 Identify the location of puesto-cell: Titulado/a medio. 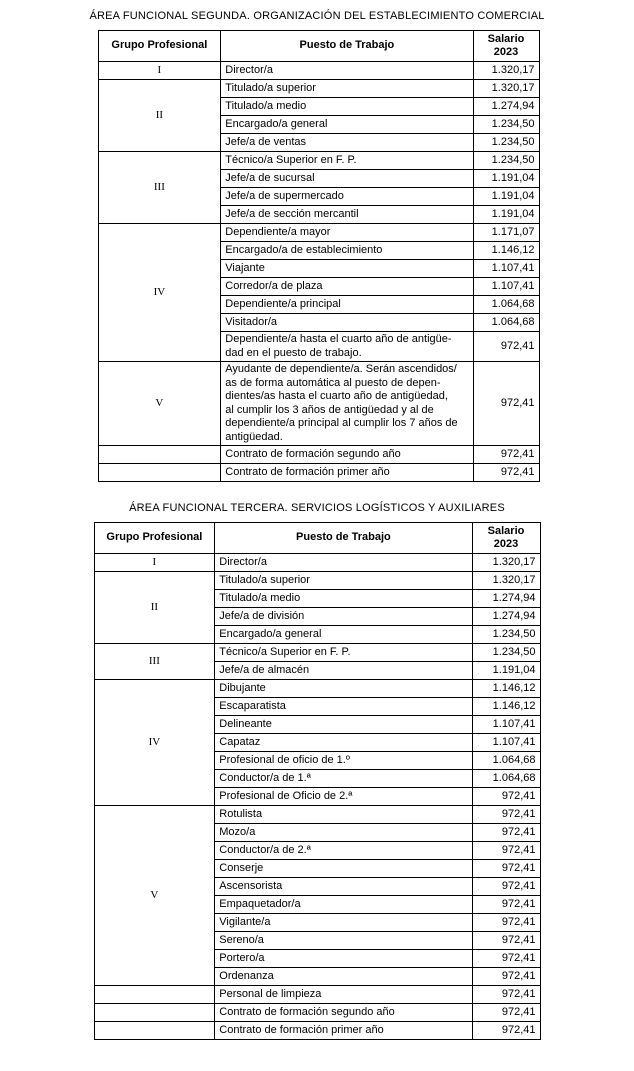
(347, 106).